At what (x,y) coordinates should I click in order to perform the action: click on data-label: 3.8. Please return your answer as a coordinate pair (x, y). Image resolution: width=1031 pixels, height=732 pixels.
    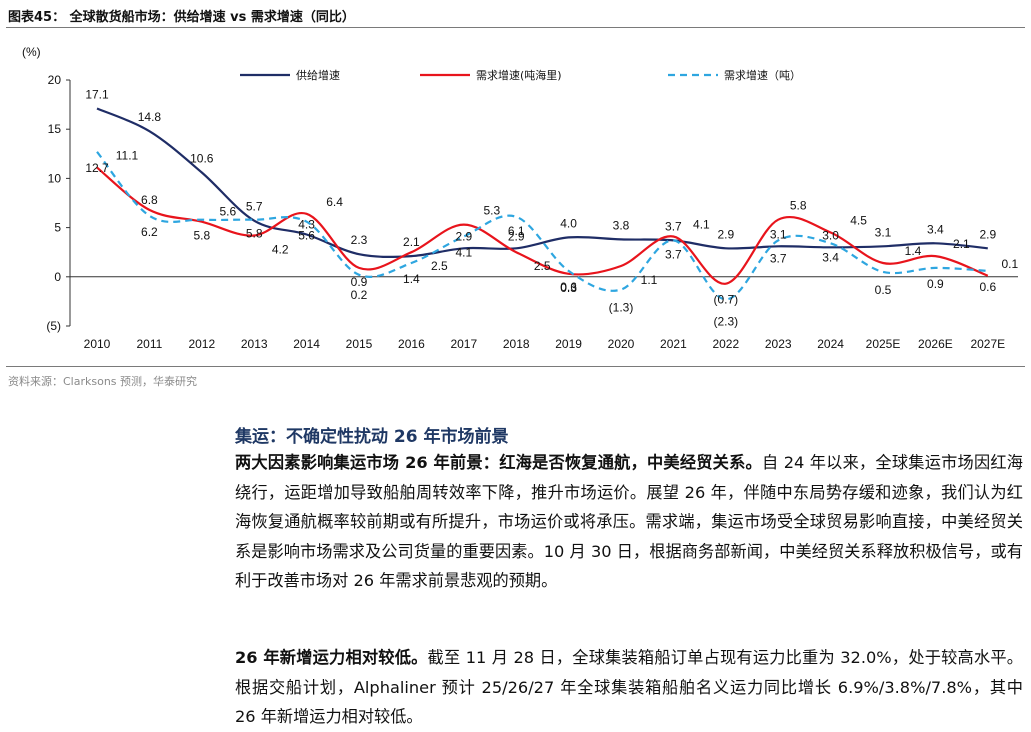
    Looking at the image, I should click on (621, 225).